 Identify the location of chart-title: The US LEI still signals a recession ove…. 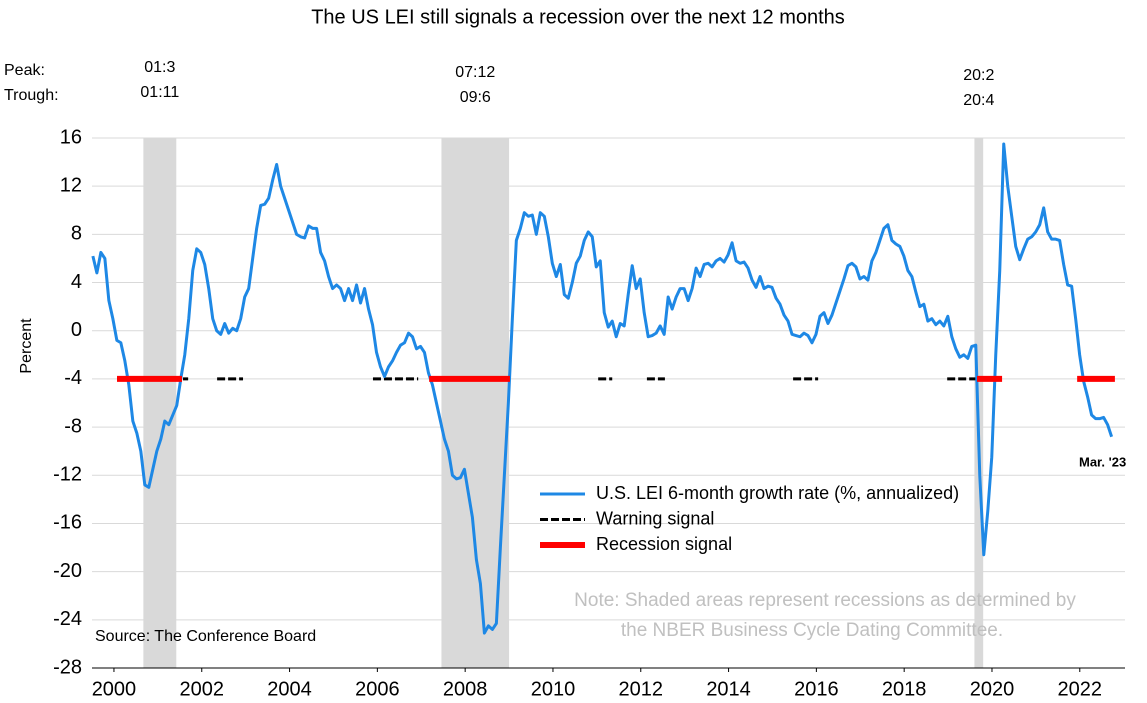
(578, 17).